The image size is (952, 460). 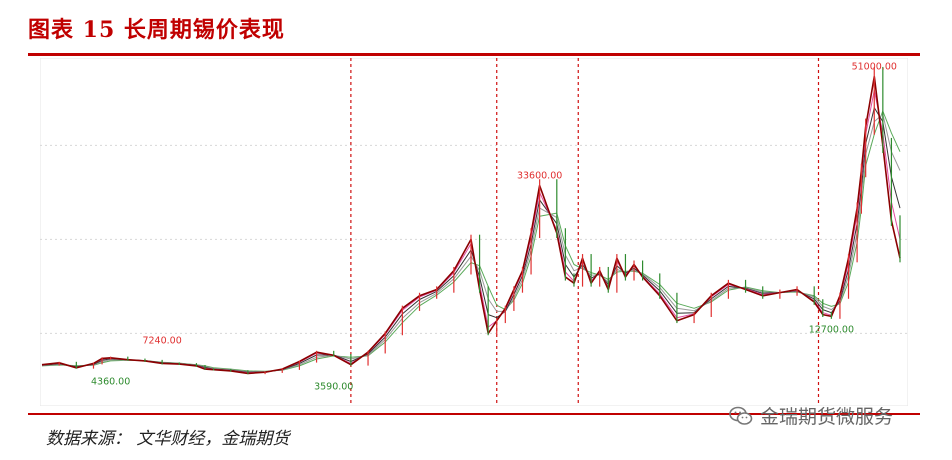 What do you see at coordinates (333, 387) in the screenshot?
I see `price-label-4: 3590.00` at bounding box center [333, 387].